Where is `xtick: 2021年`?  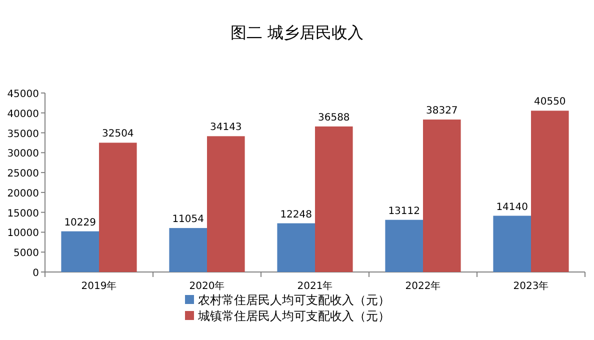 xtick: 2021年 is located at coordinates (315, 286).